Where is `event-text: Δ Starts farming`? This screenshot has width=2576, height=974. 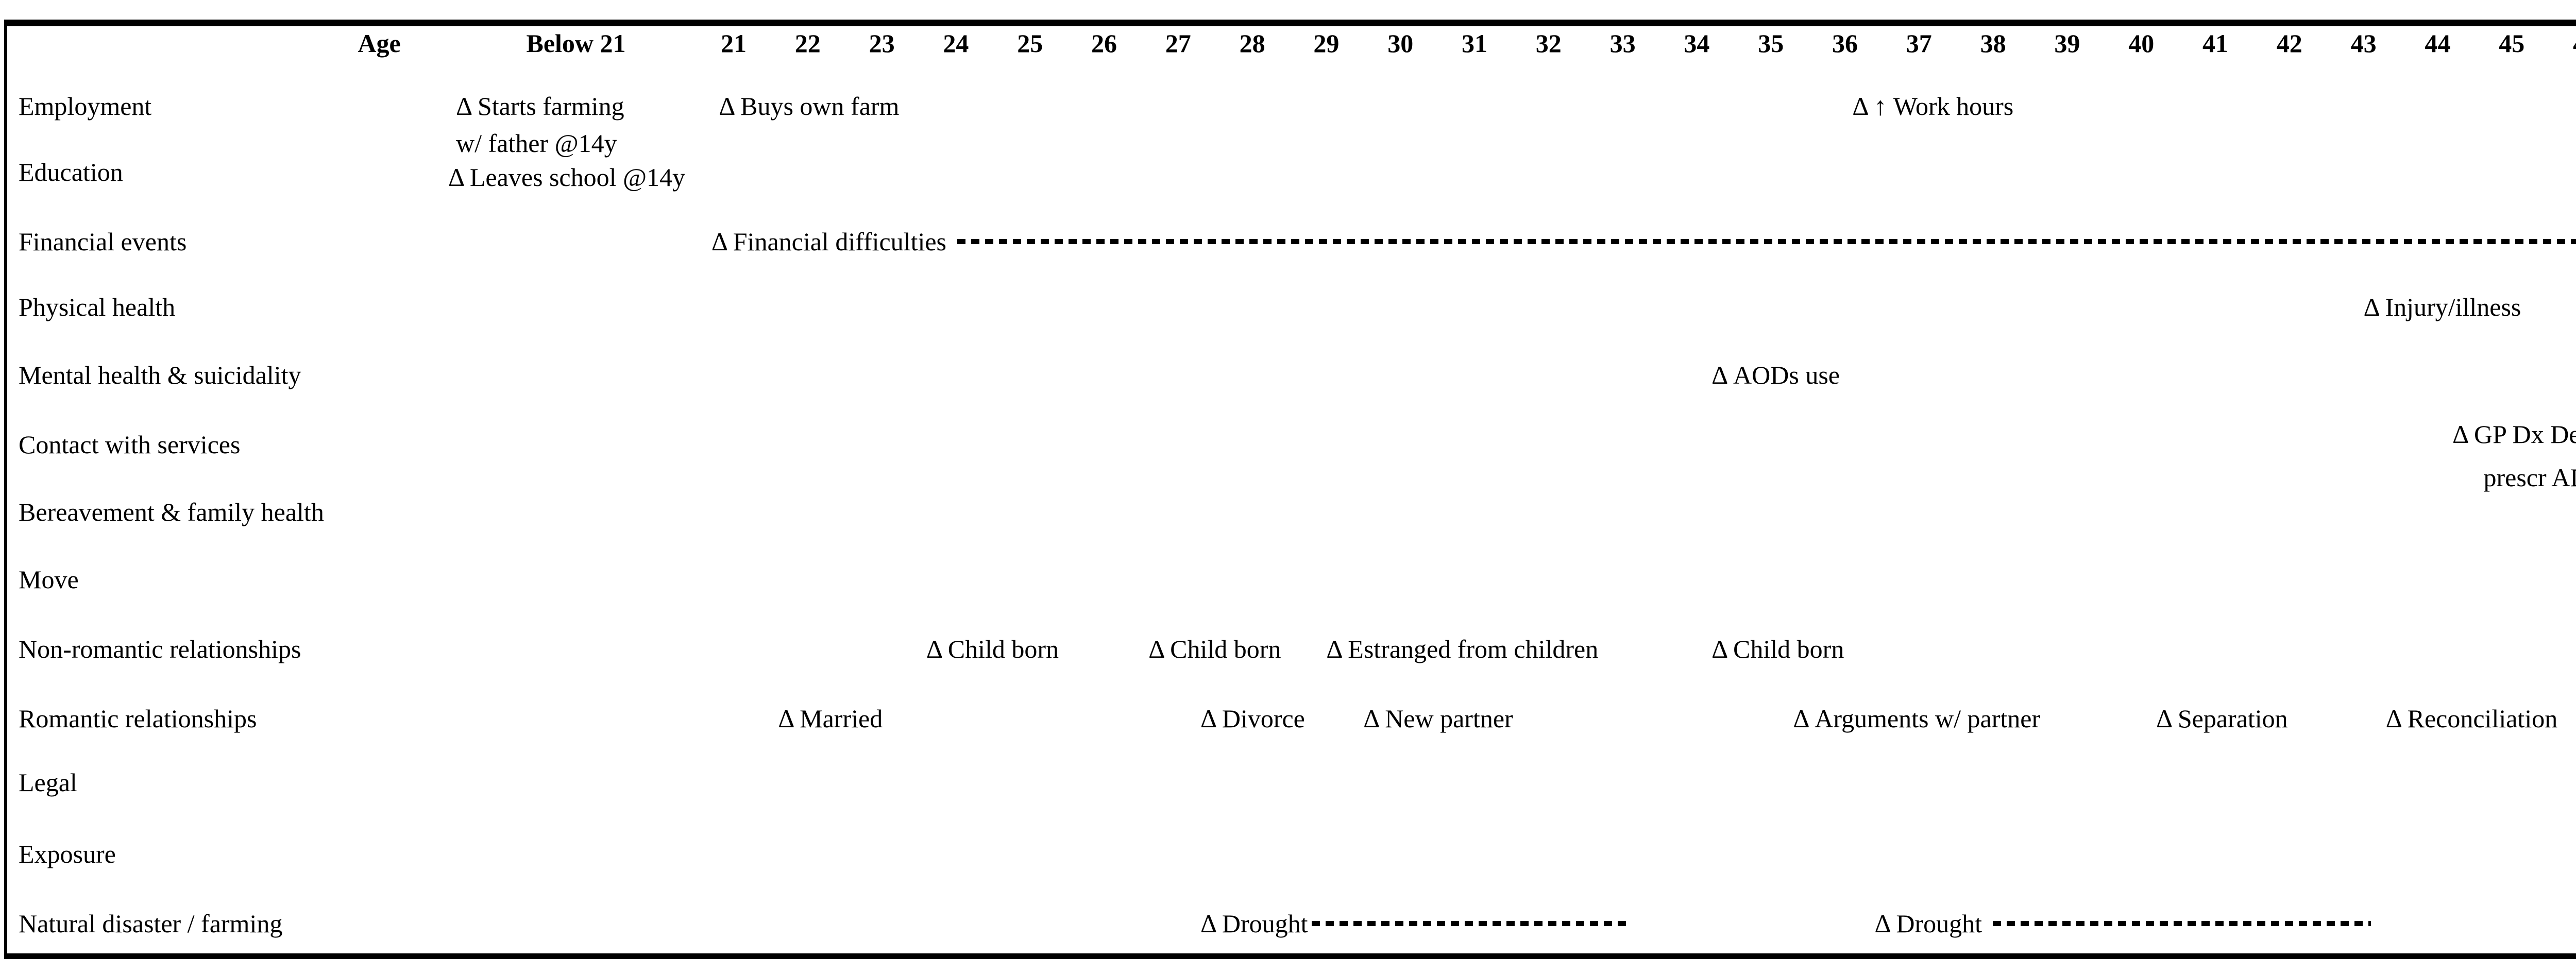
event-text: Δ Starts farming is located at coordinates (540, 106).